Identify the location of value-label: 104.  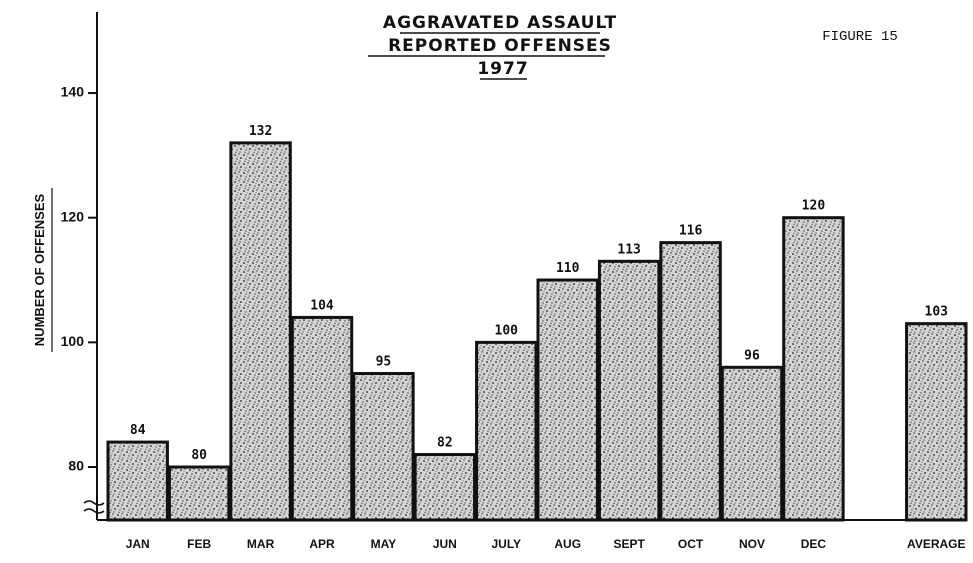
(322, 305).